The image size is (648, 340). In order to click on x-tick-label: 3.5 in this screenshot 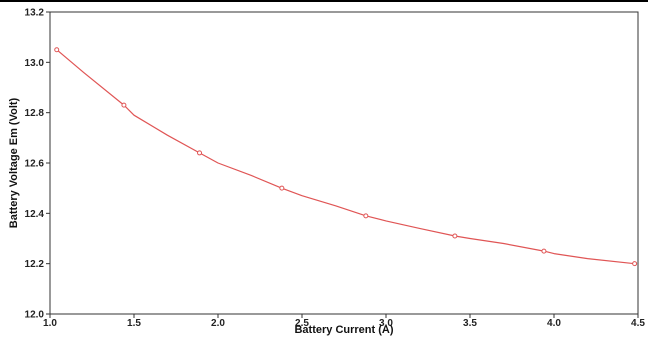, I will do `click(470, 323)`.